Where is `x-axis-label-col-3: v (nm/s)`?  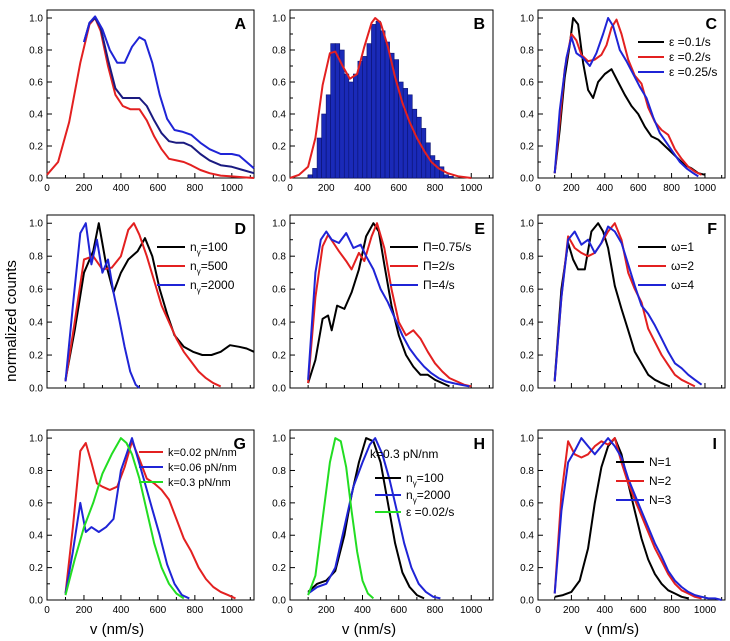 x-axis-label-col-3: v (nm/s) is located at coordinates (612, 629).